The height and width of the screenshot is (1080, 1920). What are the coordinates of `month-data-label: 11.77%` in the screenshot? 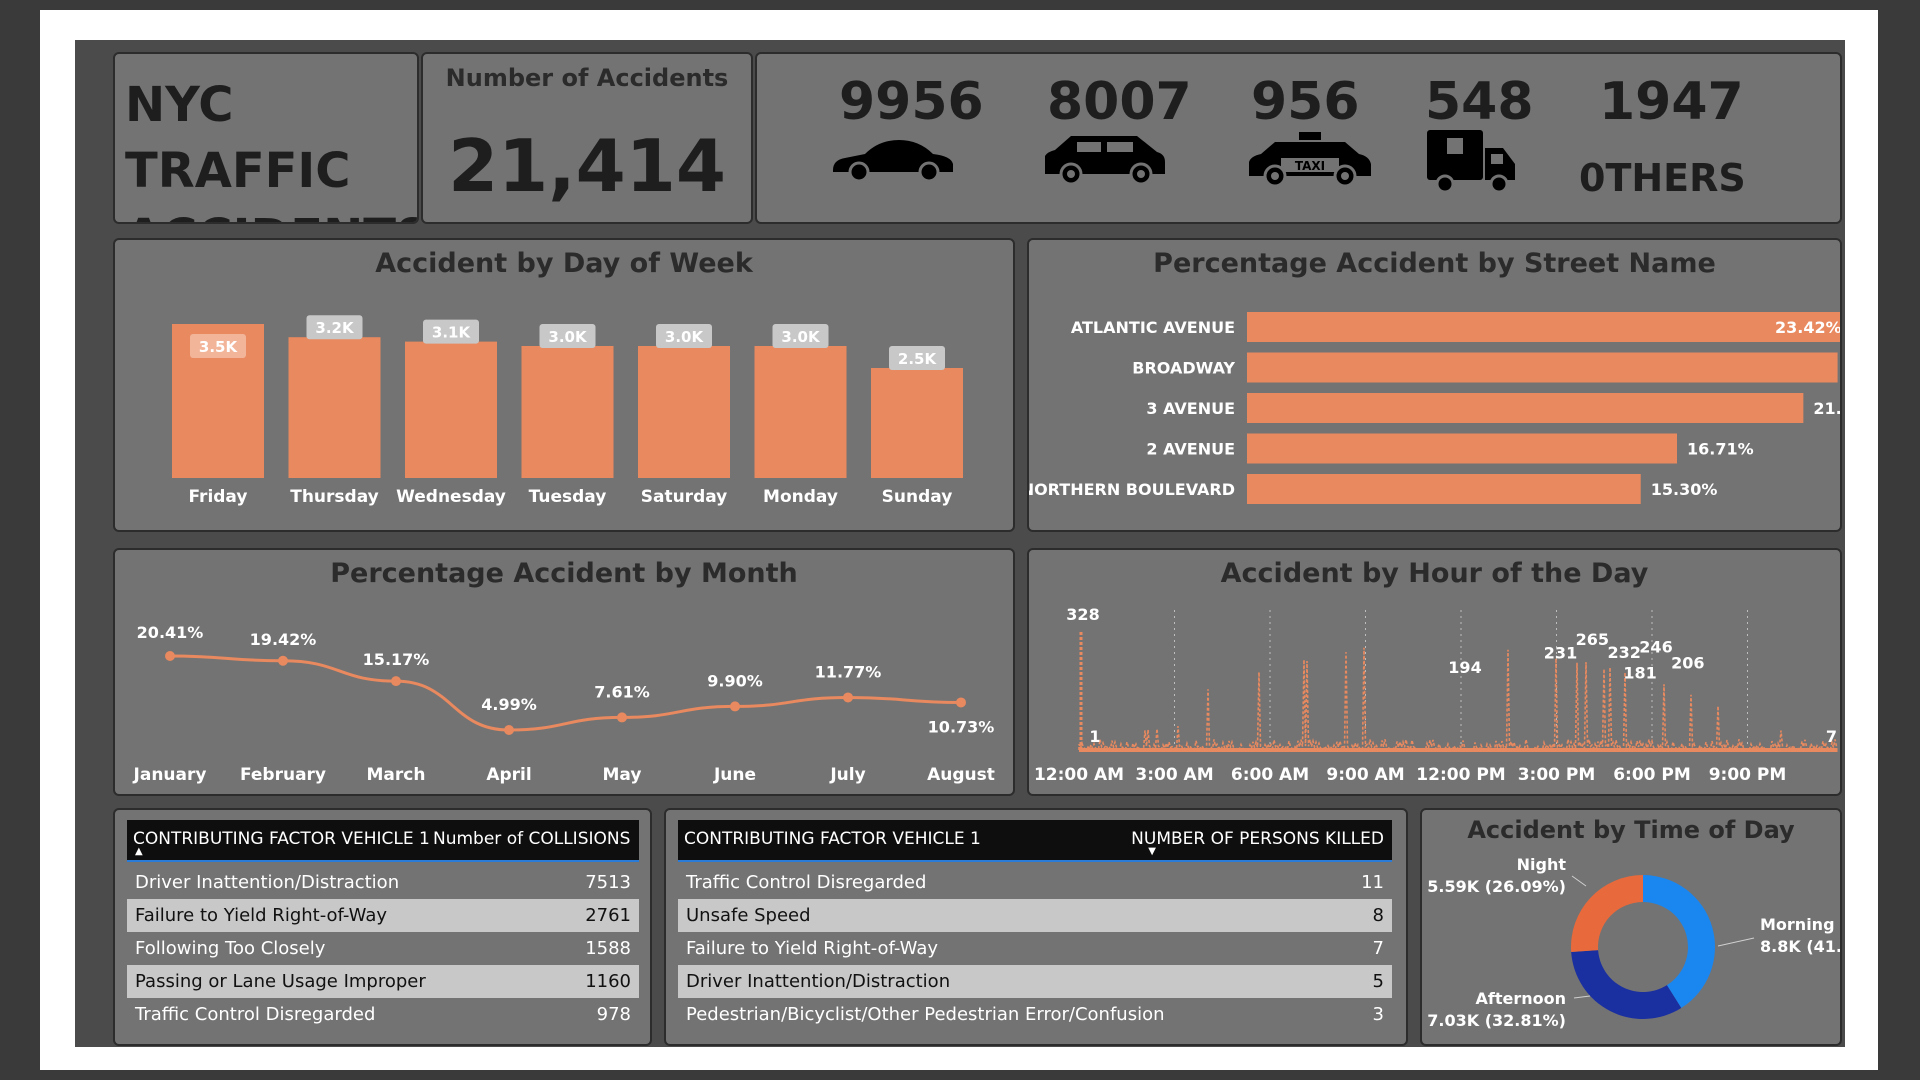 It's located at (848, 671).